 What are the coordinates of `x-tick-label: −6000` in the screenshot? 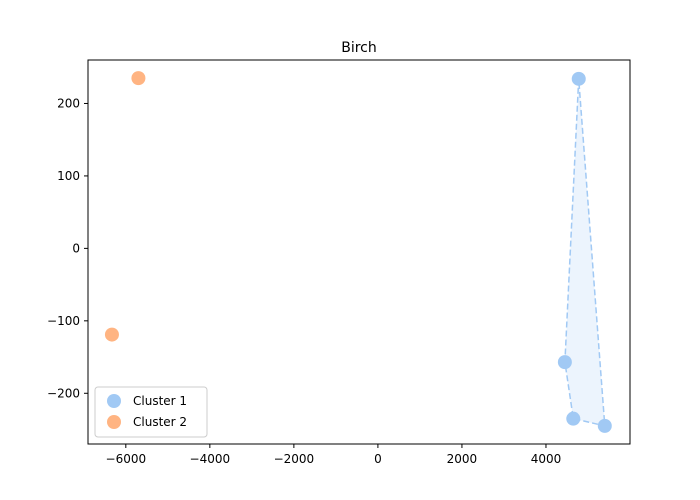 It's located at (126, 459).